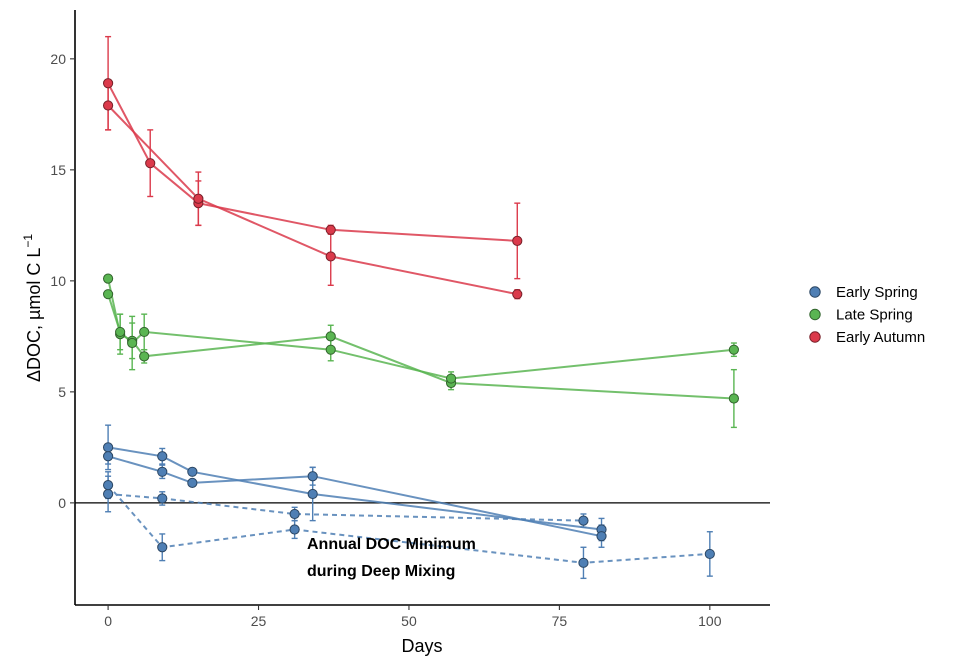 The height and width of the screenshot is (672, 960). Describe the element at coordinates (710, 621) in the screenshot. I see `x-tick-label: 100` at that location.